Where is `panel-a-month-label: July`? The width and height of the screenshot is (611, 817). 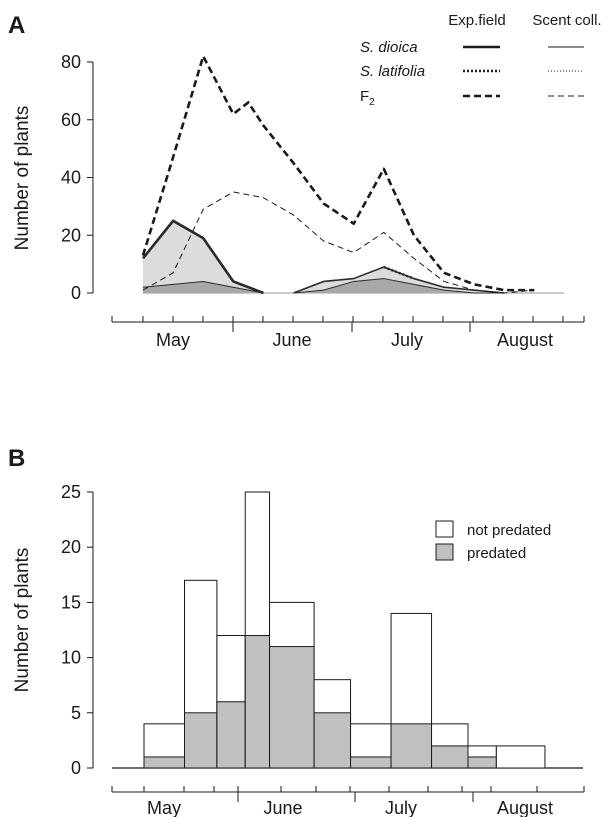 panel-a-month-label: July is located at coordinates (407, 340).